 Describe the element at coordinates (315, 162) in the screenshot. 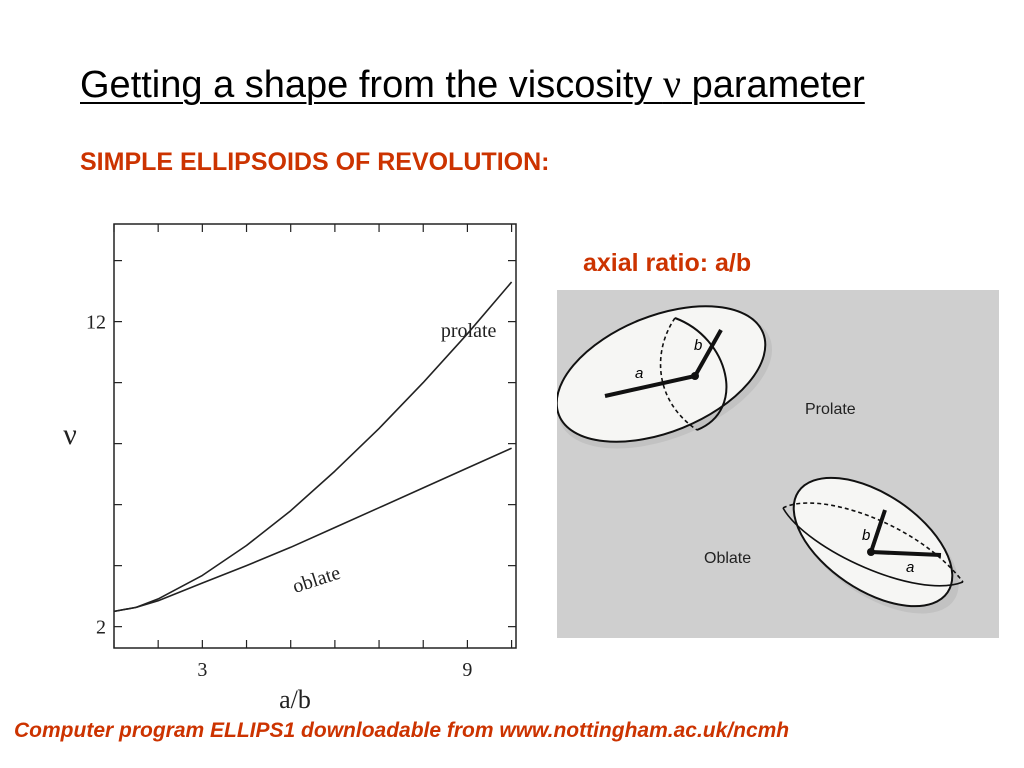

I see `slide-subtitle: SIMPLE ELLIPSOIDS OF REVOLUTION:` at that location.